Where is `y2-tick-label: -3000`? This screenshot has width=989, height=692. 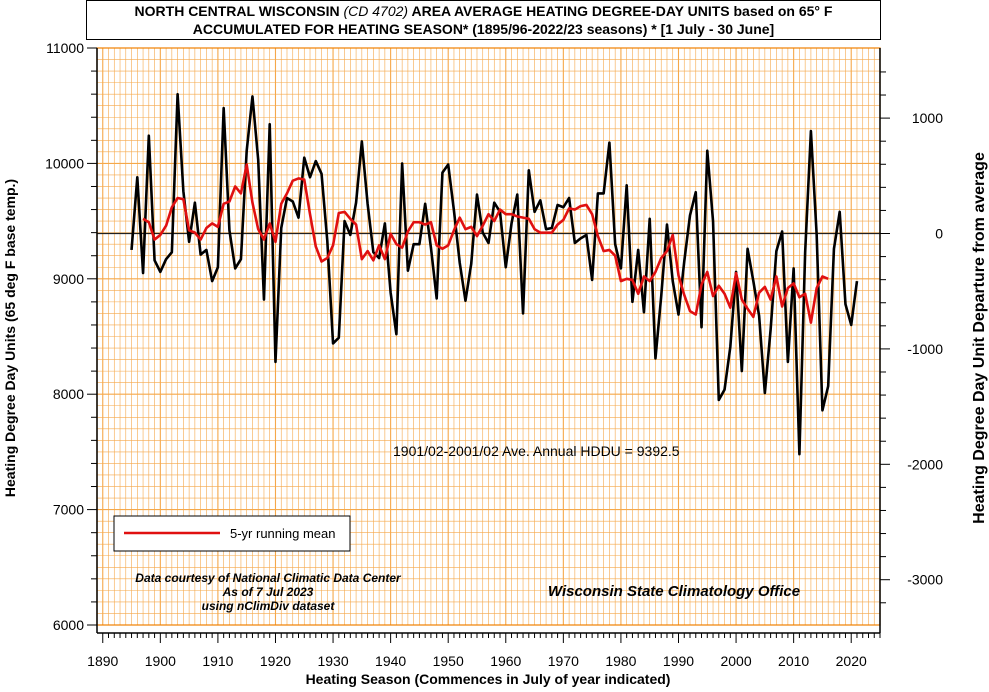
y2-tick-label: -3000 is located at coordinates (925, 580).